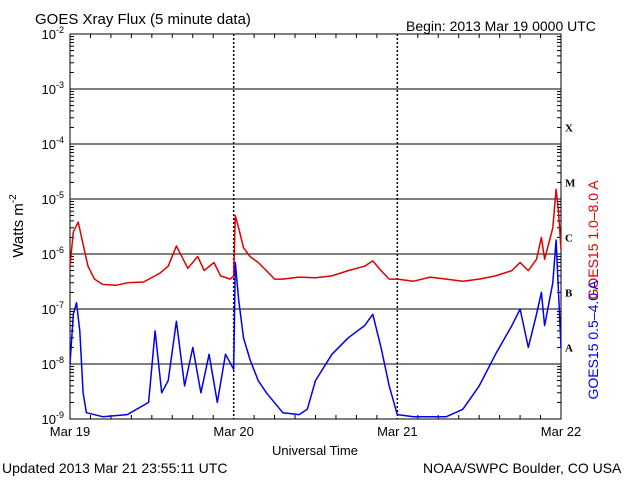  I want to click on y-tick-exponent: -2, so click(60, 30).